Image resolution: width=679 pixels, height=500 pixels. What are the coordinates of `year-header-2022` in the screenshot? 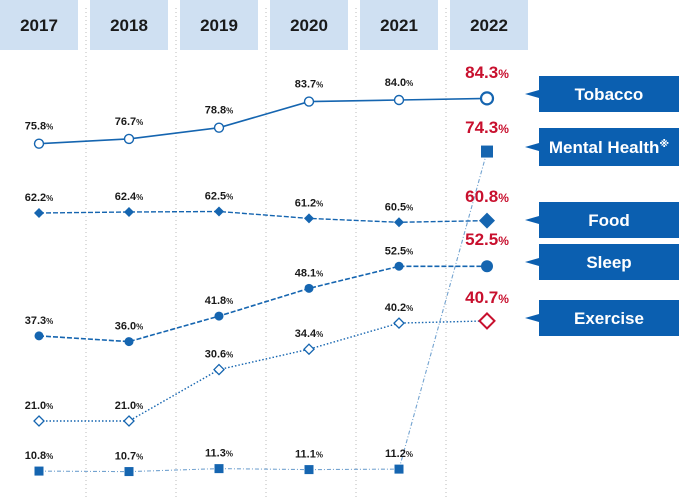 It's located at (489, 25).